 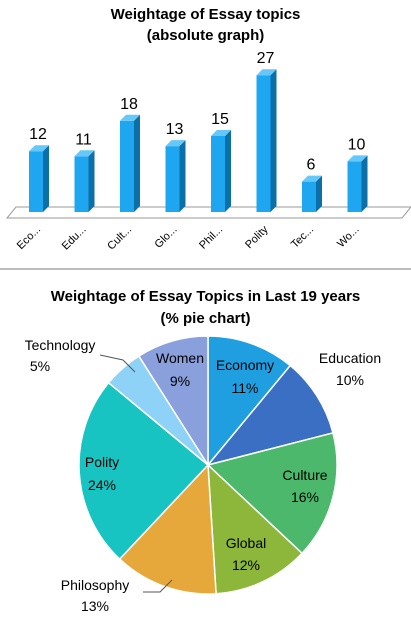 I want to click on pie-percent-label: 24%, so click(x=102, y=485).